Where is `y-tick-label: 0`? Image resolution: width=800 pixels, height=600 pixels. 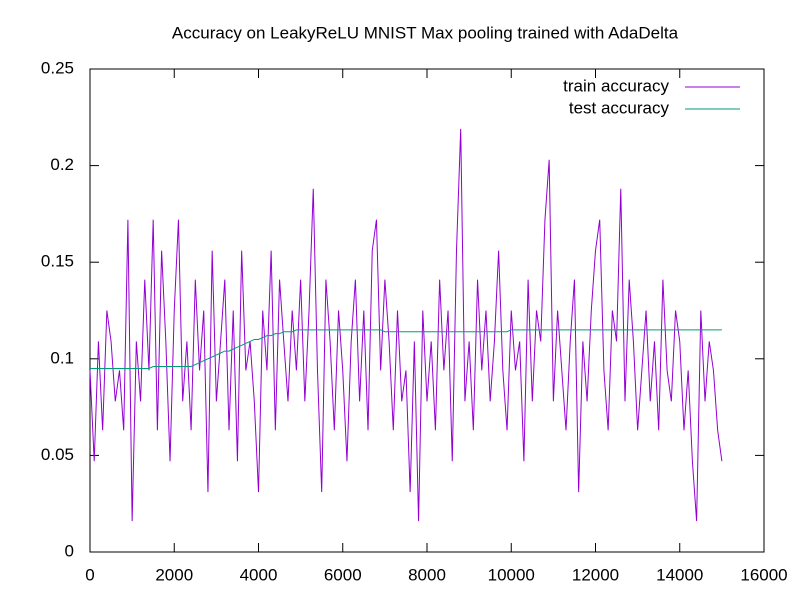
y-tick-label: 0 is located at coordinates (69, 550).